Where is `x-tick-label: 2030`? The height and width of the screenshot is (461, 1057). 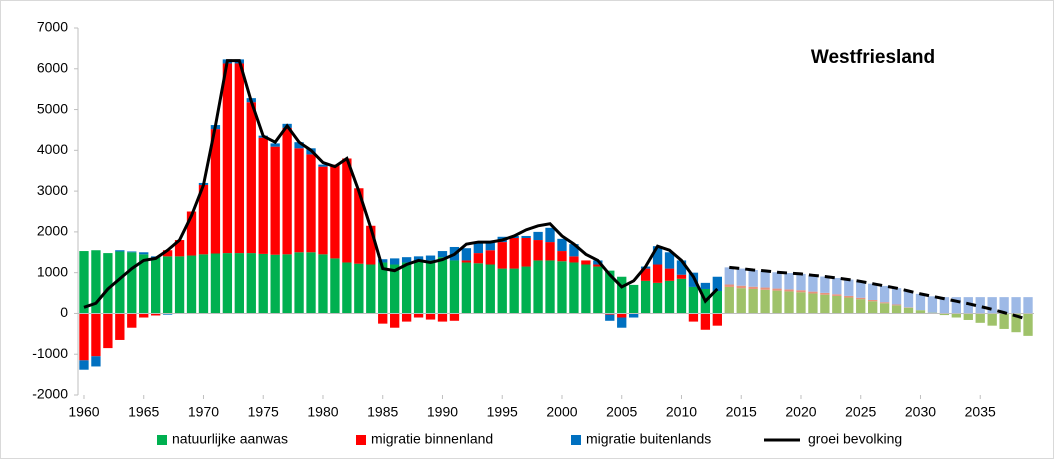
x-tick-label: 2030 is located at coordinates (920, 412).